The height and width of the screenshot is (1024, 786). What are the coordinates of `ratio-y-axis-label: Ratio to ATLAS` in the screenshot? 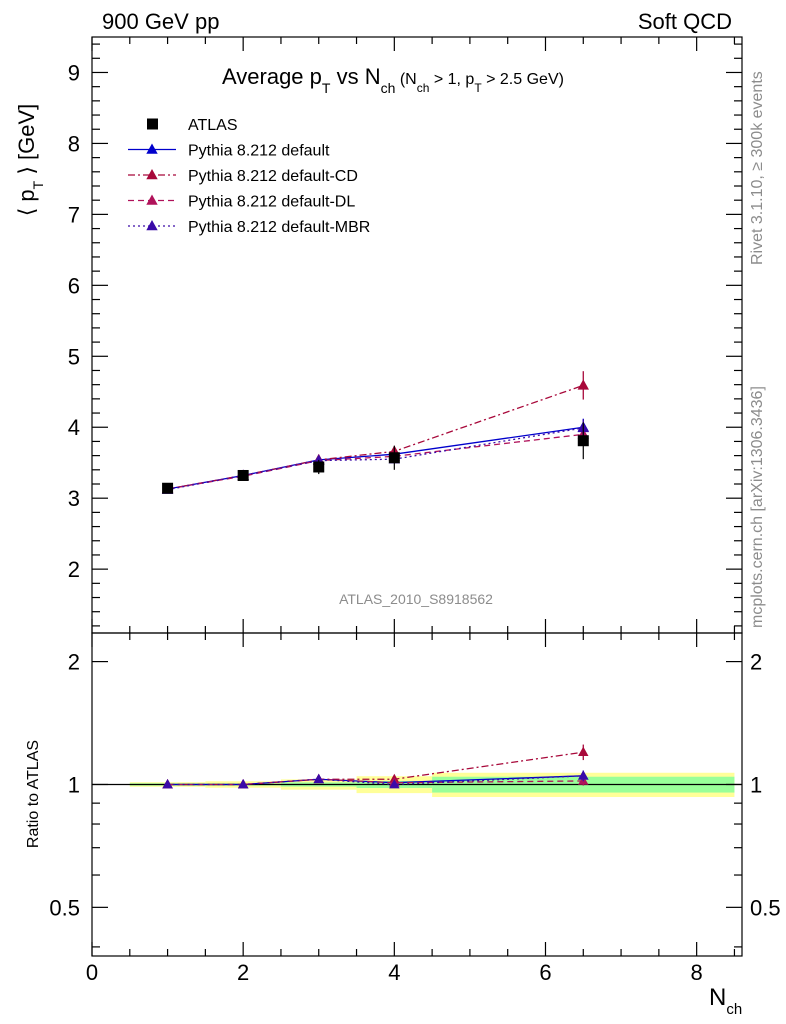 It's located at (33, 794).